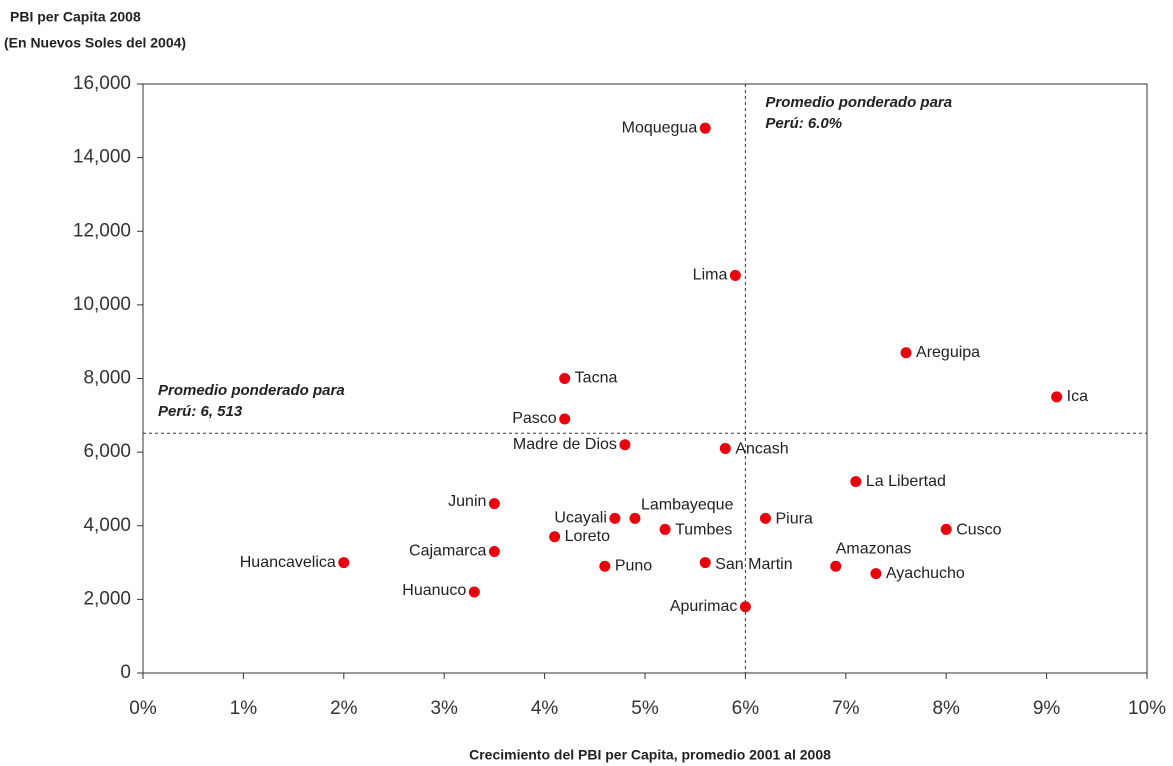 This screenshot has width=1173, height=766. I want to click on y-tick-label: 16,000, so click(102, 83).